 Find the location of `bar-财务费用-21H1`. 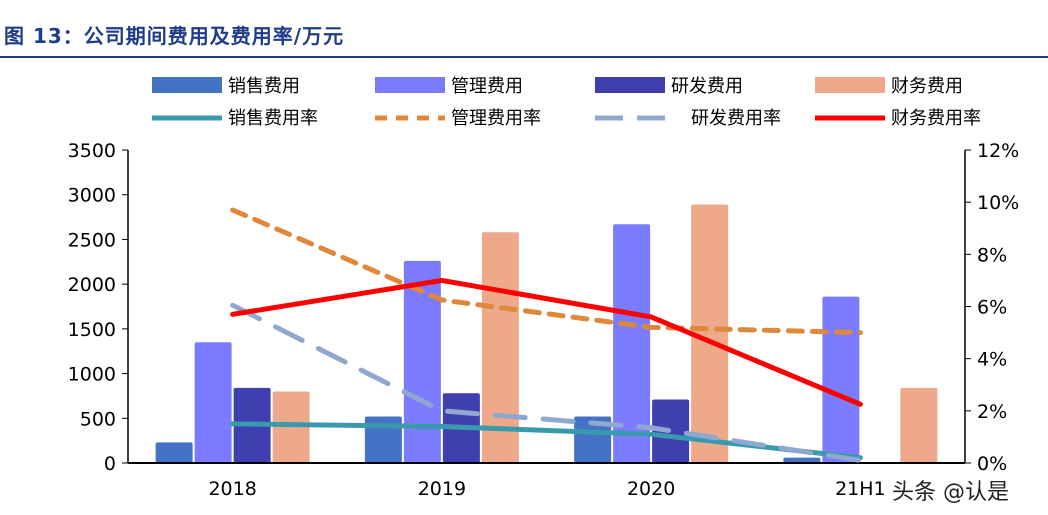

bar-财务费用-21H1 is located at coordinates (919, 425).